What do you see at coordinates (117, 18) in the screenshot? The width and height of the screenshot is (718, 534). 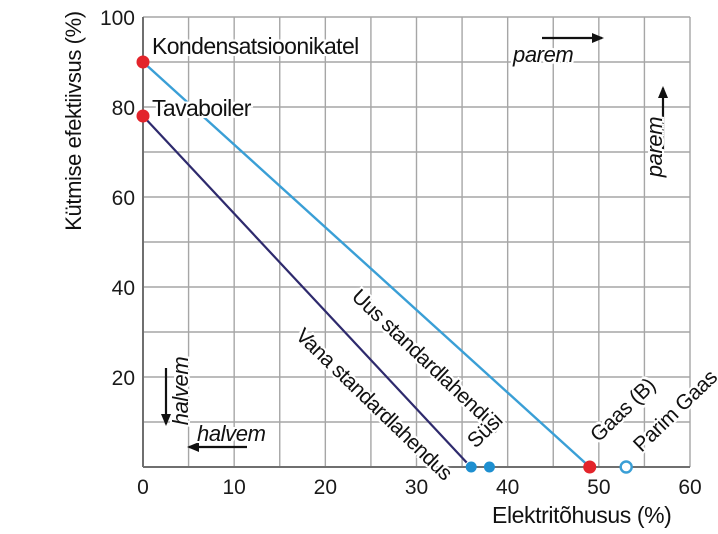 I see `y-tick-label: 100` at bounding box center [117, 18].